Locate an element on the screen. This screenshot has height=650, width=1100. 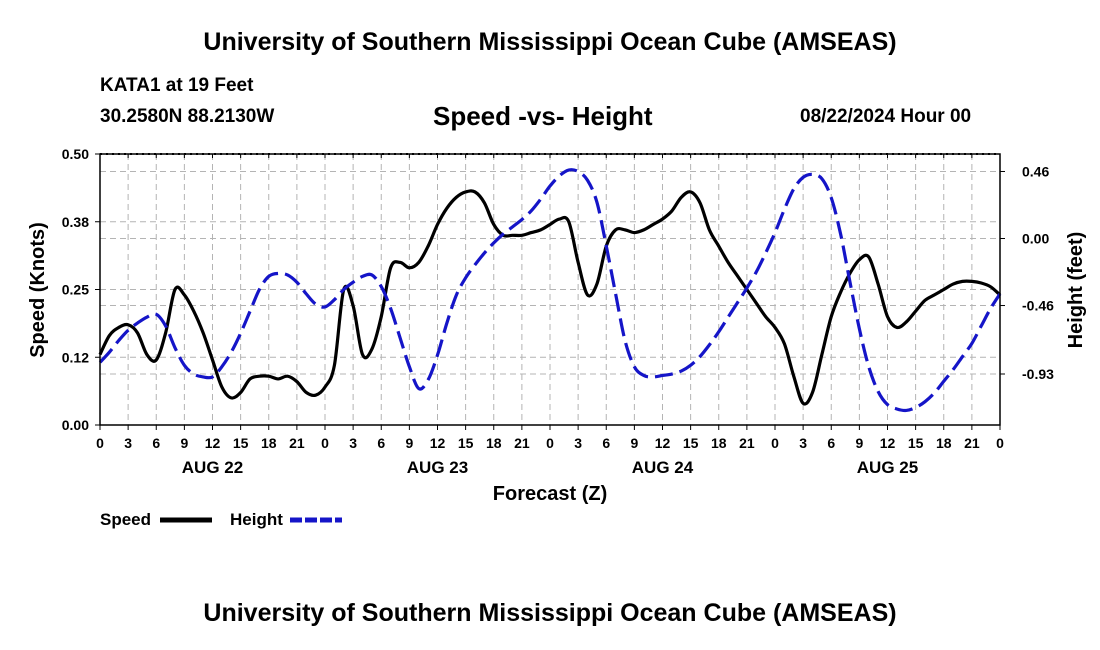
y-tick-label: 0.38 is located at coordinates (75, 222).